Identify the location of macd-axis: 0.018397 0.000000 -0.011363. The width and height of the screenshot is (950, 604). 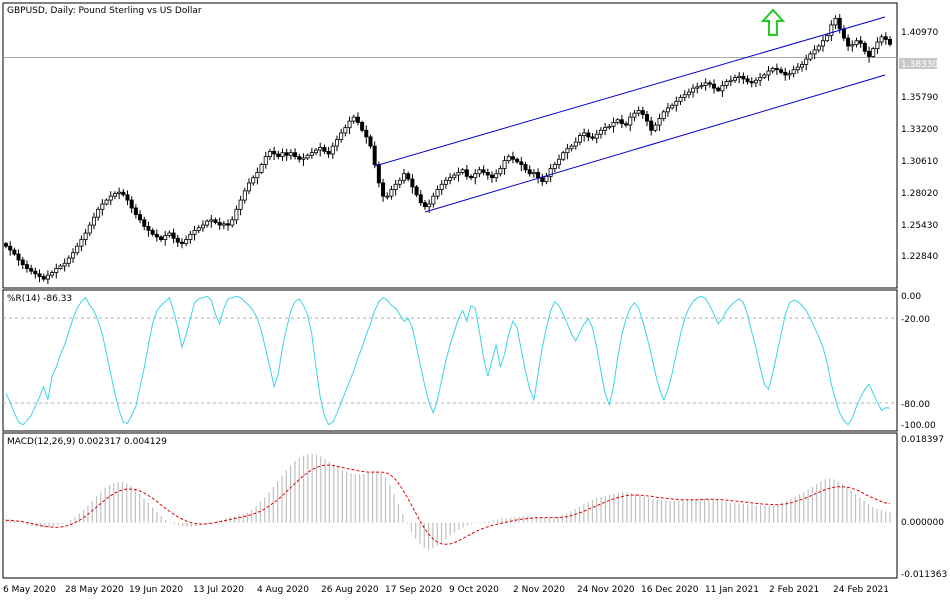
(924, 507).